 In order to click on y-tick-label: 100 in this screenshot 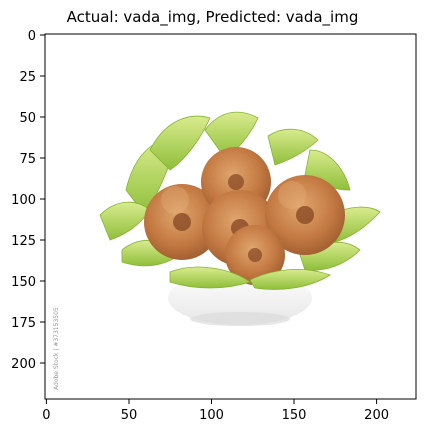, I will do `click(23, 200)`.